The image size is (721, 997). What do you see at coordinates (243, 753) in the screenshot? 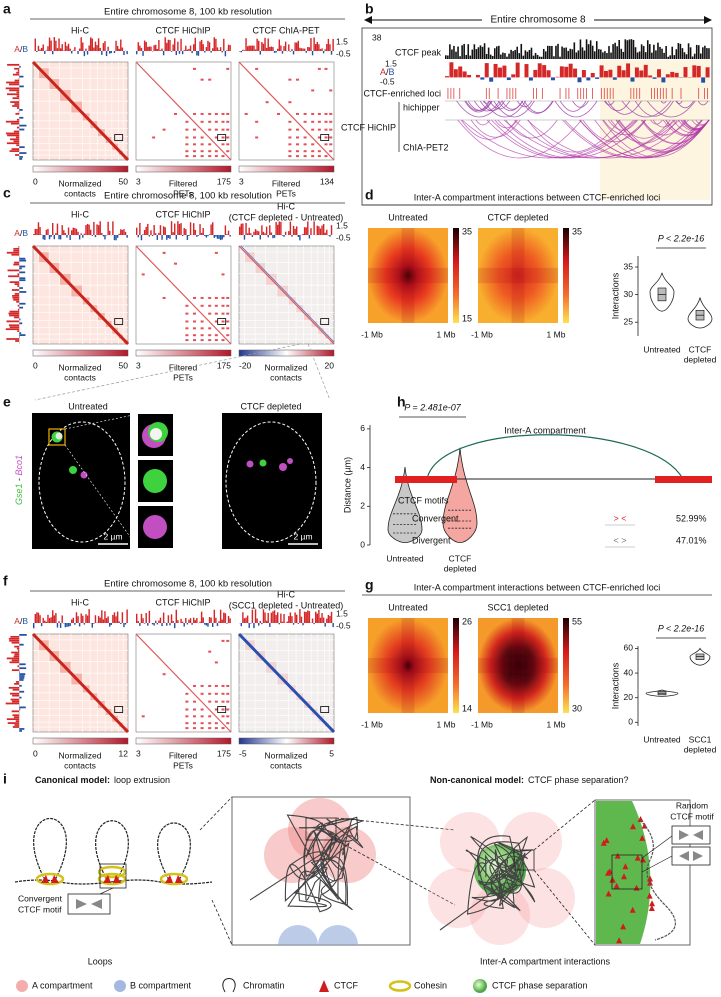
I see `colorbar-min: -5` at bounding box center [243, 753].